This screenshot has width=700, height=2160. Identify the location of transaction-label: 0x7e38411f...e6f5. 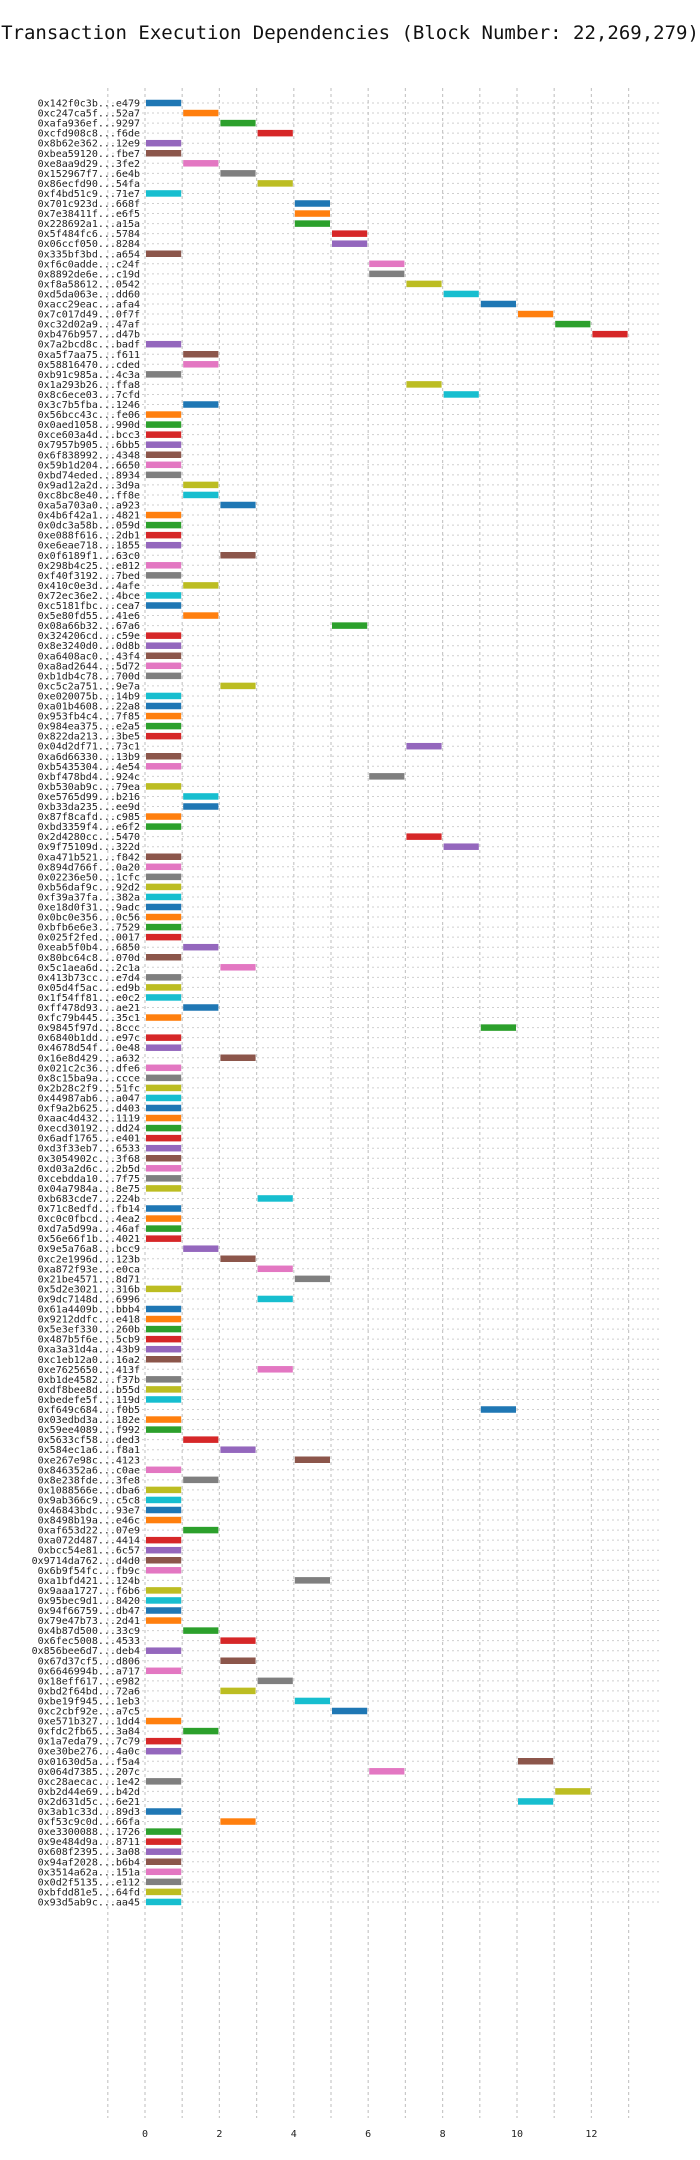
(89, 214).